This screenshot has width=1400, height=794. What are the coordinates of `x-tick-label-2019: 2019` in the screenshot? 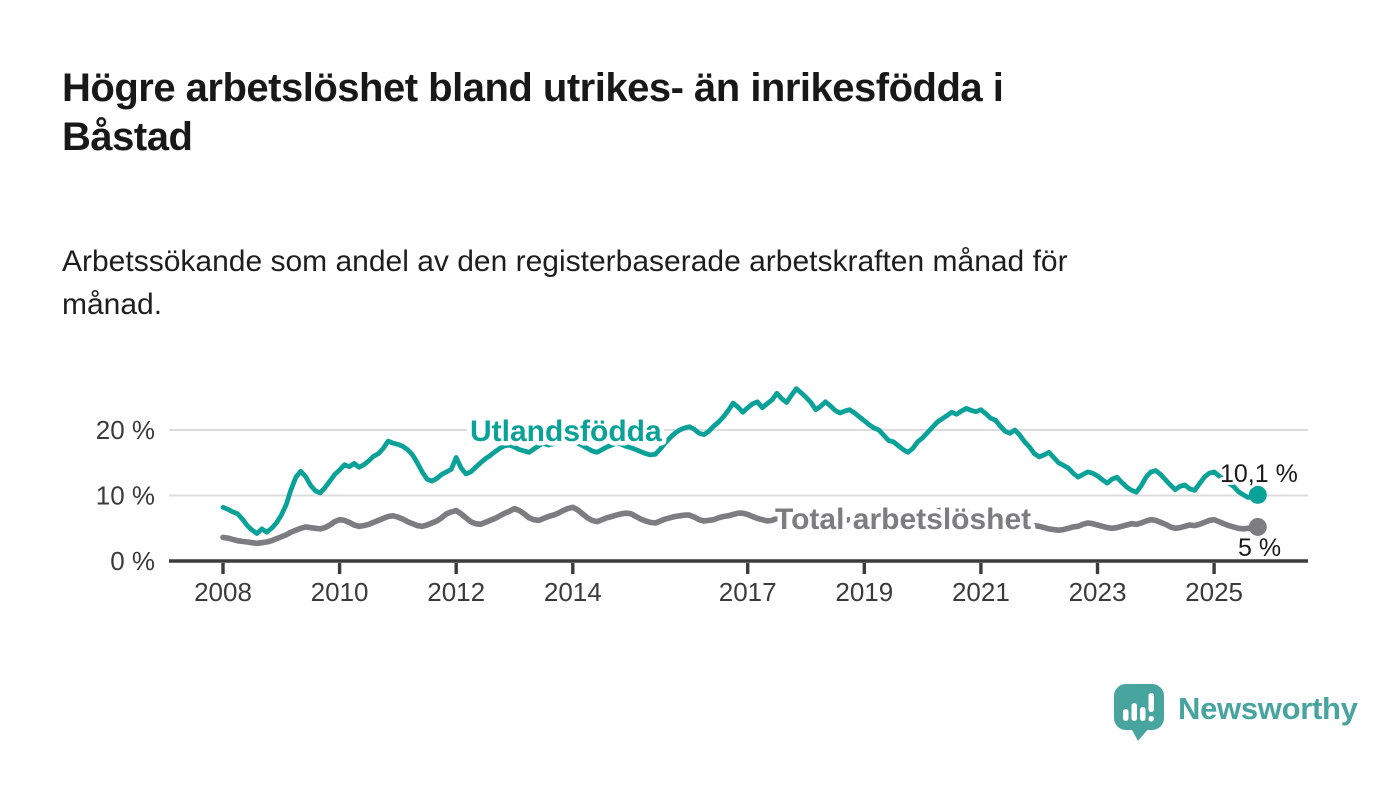 It's located at (864, 592).